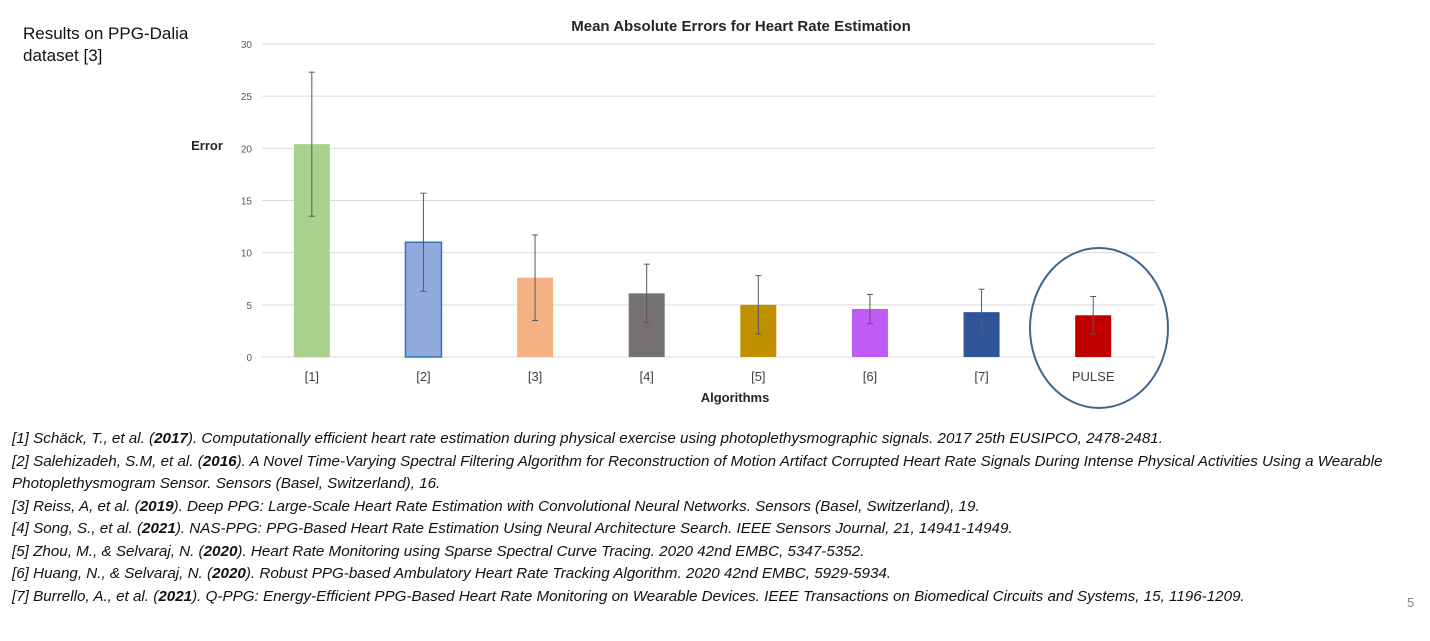  Describe the element at coordinates (535, 376) in the screenshot. I see `x-tick-label: [3]` at that location.